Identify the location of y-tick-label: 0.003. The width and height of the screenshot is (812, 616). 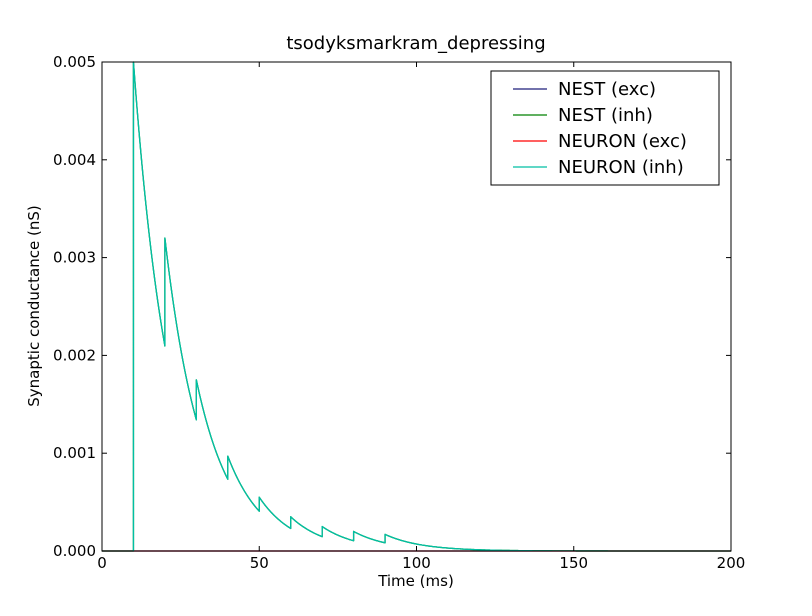
(74, 258).